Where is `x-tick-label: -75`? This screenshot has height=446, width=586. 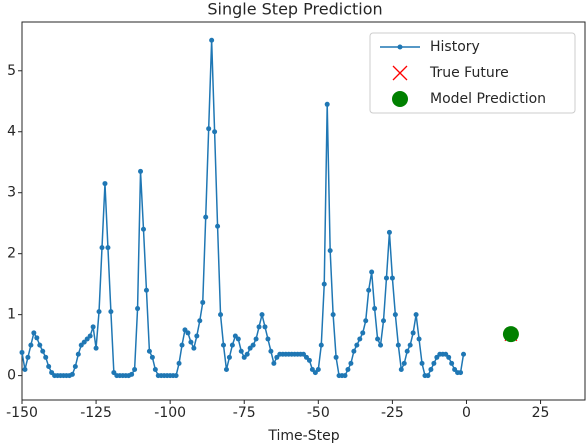 x-tick-label: -75 is located at coordinates (244, 413).